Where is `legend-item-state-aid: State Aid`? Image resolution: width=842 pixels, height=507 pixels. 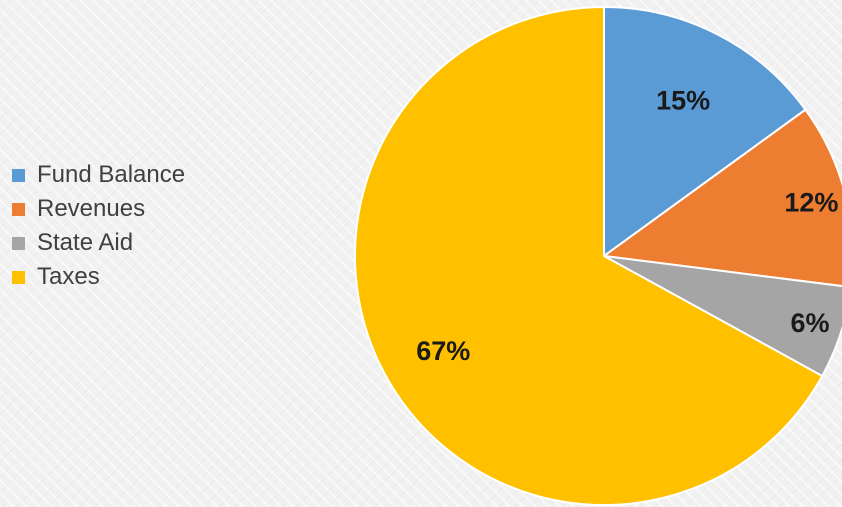 legend-item-state-aid: State Aid is located at coordinates (98, 243).